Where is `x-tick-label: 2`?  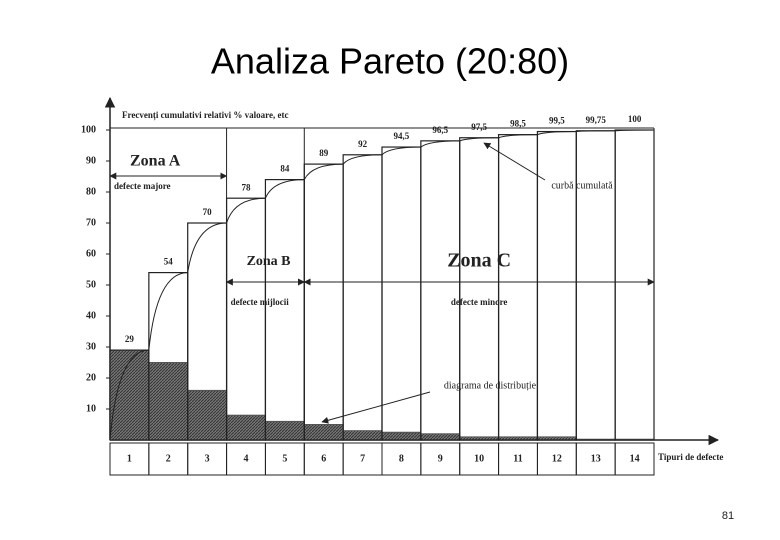
x-tick-label: 2 is located at coordinates (168, 458).